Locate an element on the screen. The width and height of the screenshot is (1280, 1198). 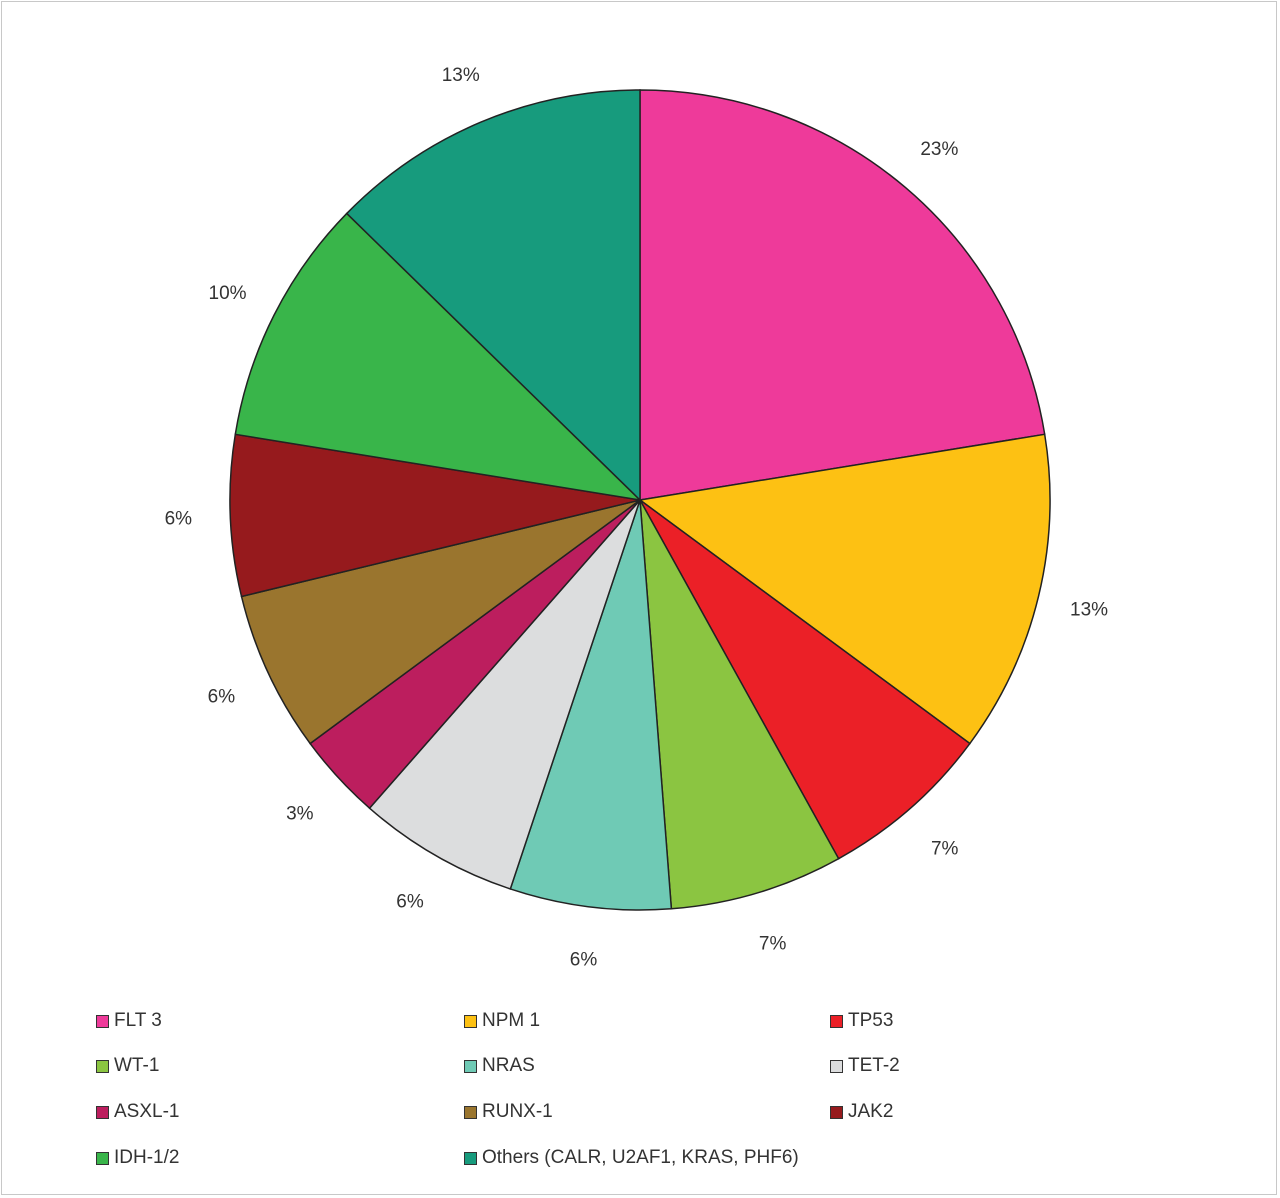
legend-item-nras: NRAS is located at coordinates (499, 1066).